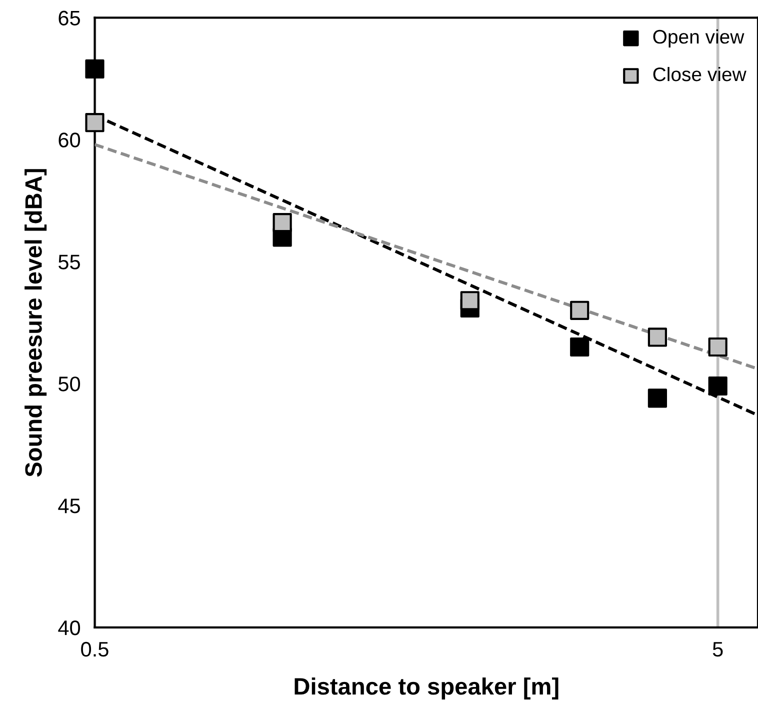 The image size is (758, 709). I want to click on y-tick-label: 55, so click(69, 262).